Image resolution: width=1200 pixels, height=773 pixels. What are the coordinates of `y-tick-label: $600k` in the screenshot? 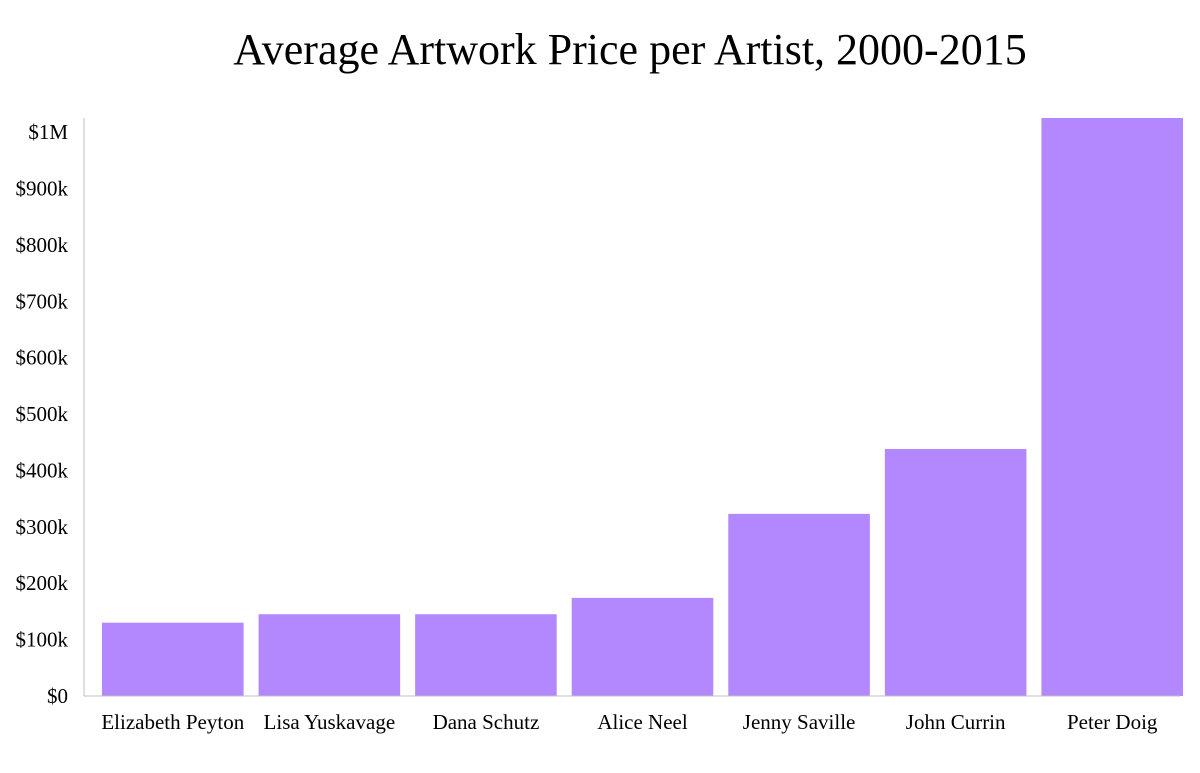 It's located at (42, 358).